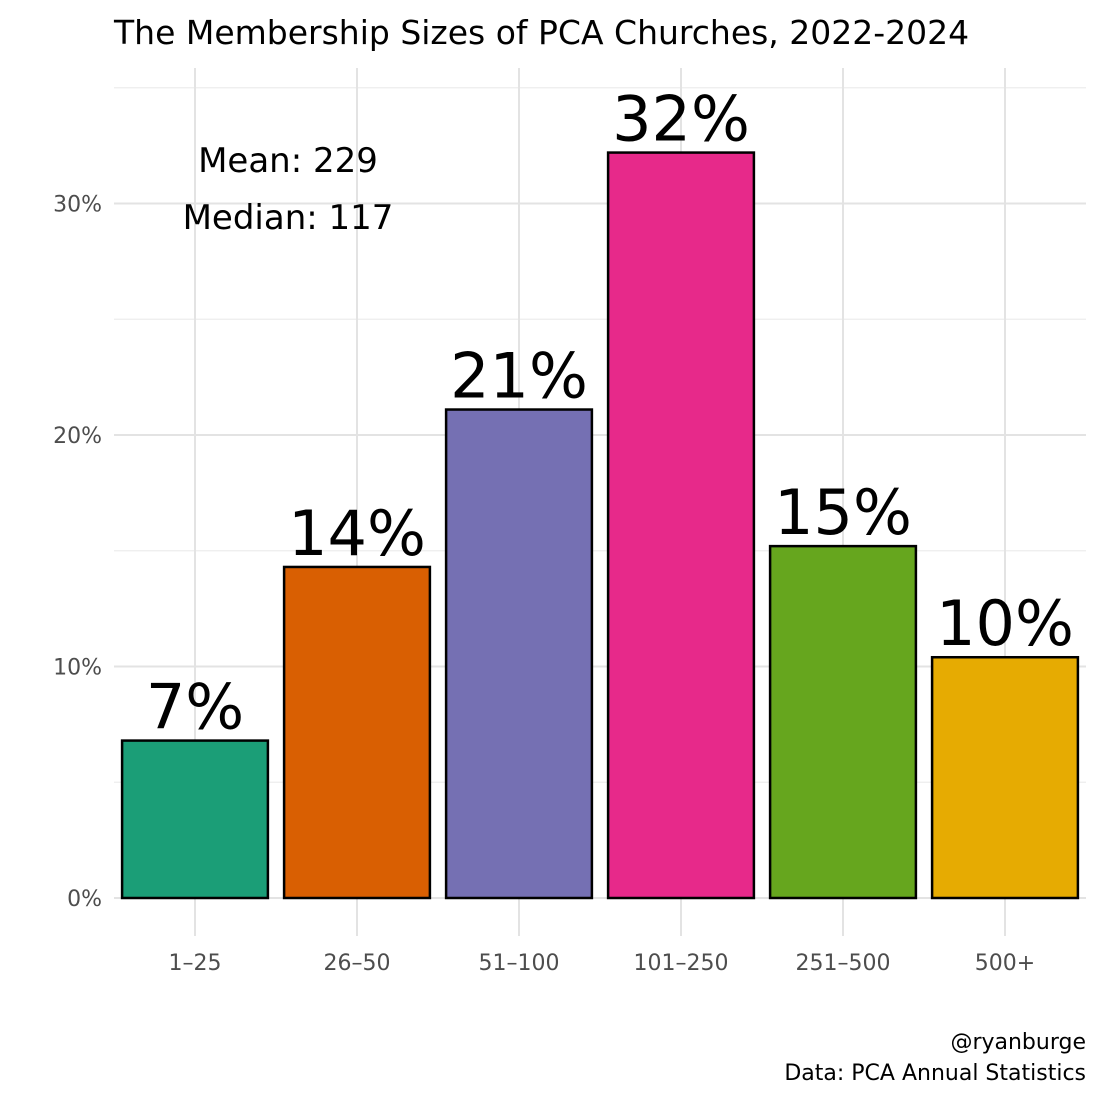 This screenshot has height=1100, width=1100. I want to click on x-axis-ticks: 1–25 26–50 51–100 101–250 251–500 500+, so click(602, 963).